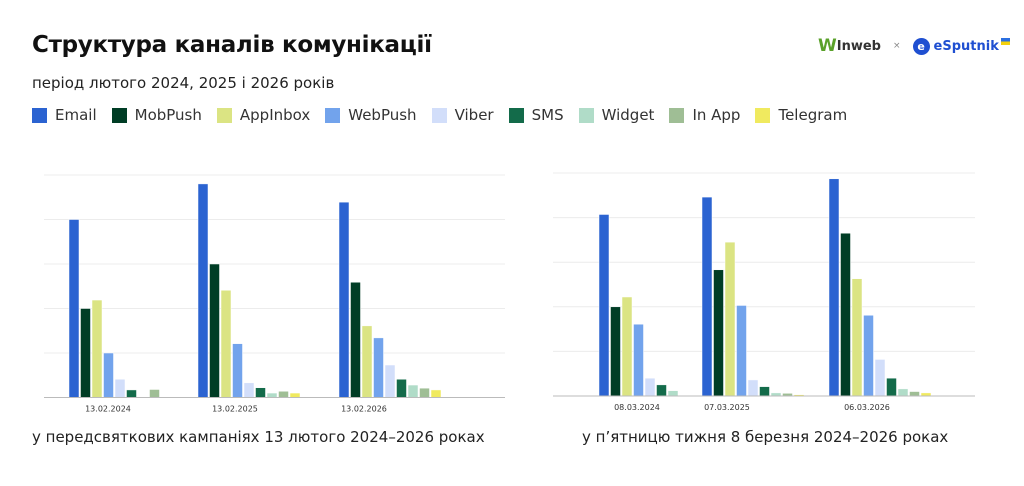  I want to click on legend-item: SMS, so click(536, 115).